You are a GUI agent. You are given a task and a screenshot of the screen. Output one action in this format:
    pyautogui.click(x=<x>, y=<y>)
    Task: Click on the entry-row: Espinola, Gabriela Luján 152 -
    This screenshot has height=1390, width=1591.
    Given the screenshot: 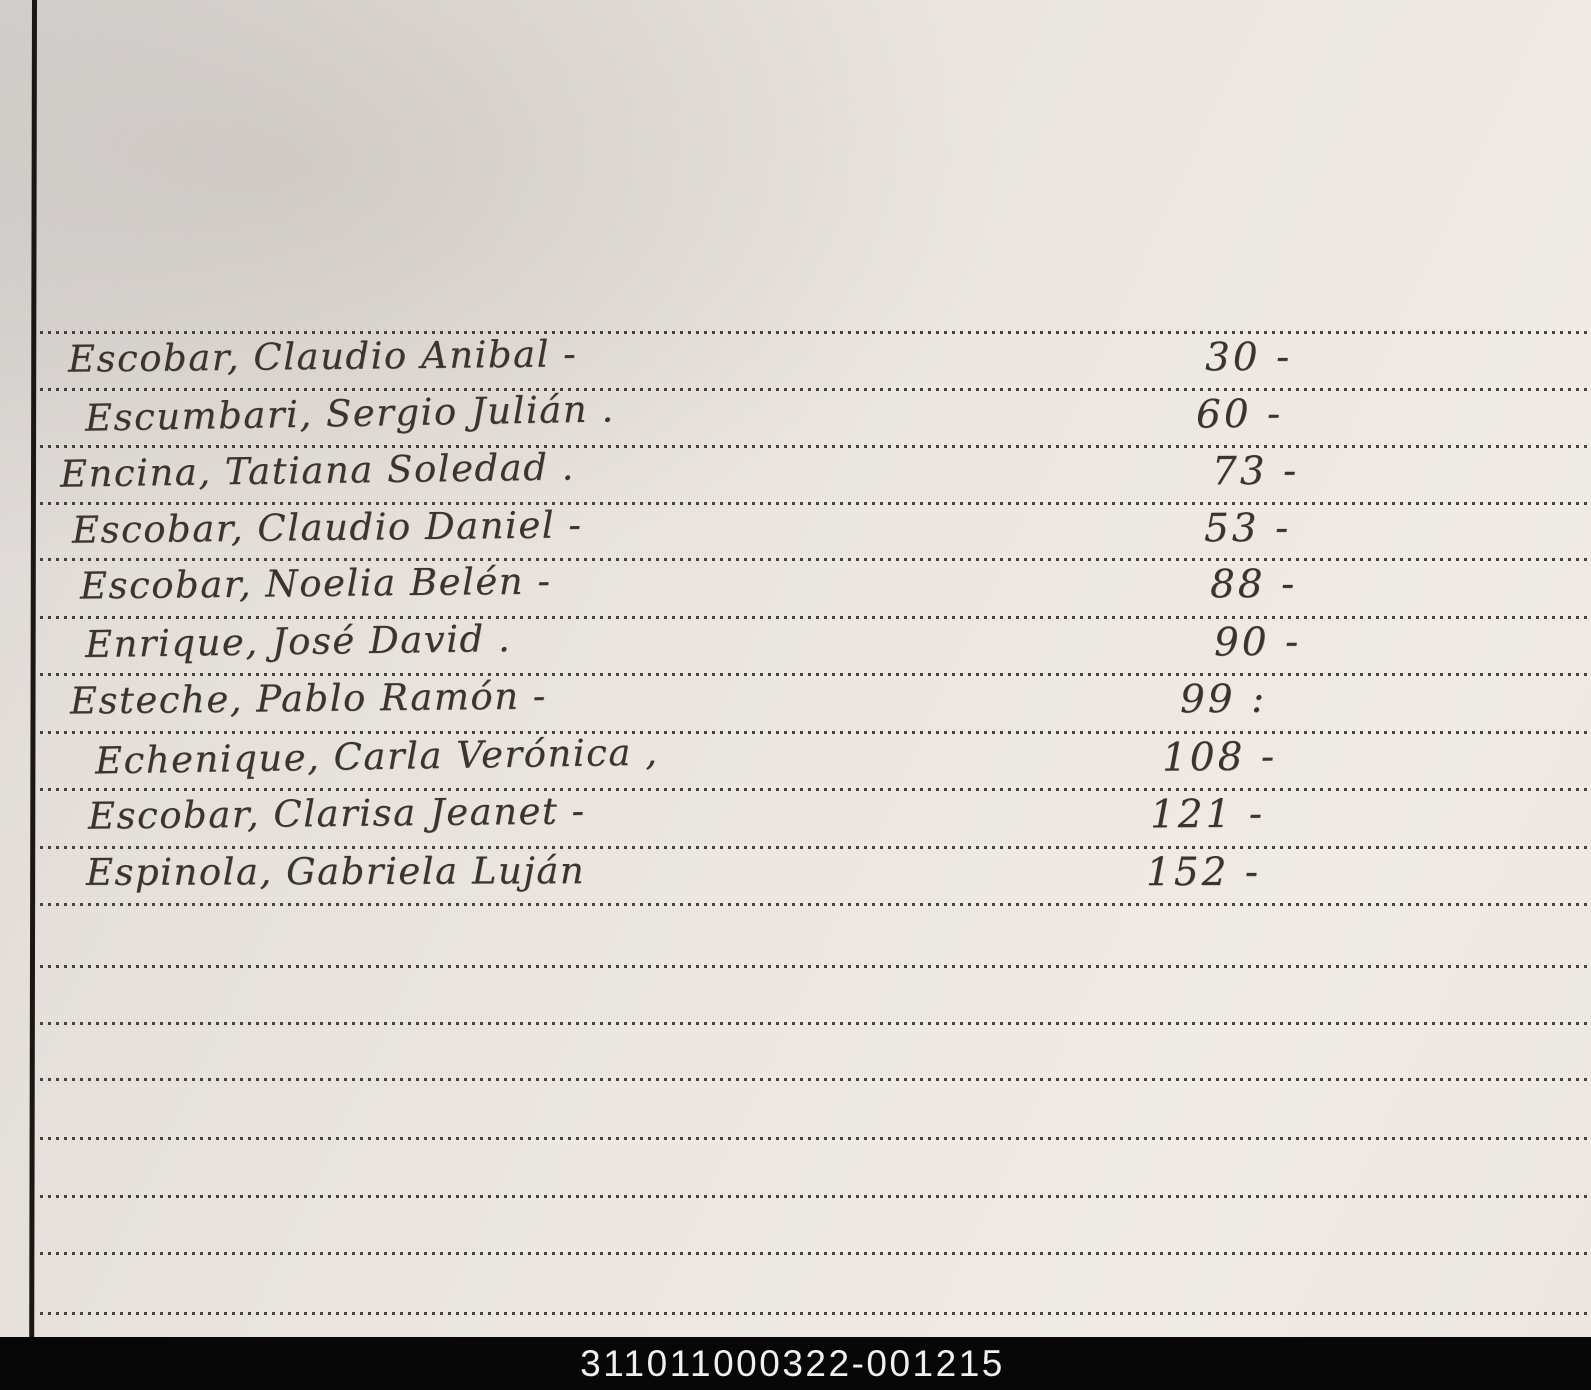 What is the action you would take?
    pyautogui.click(x=795, y=875)
    